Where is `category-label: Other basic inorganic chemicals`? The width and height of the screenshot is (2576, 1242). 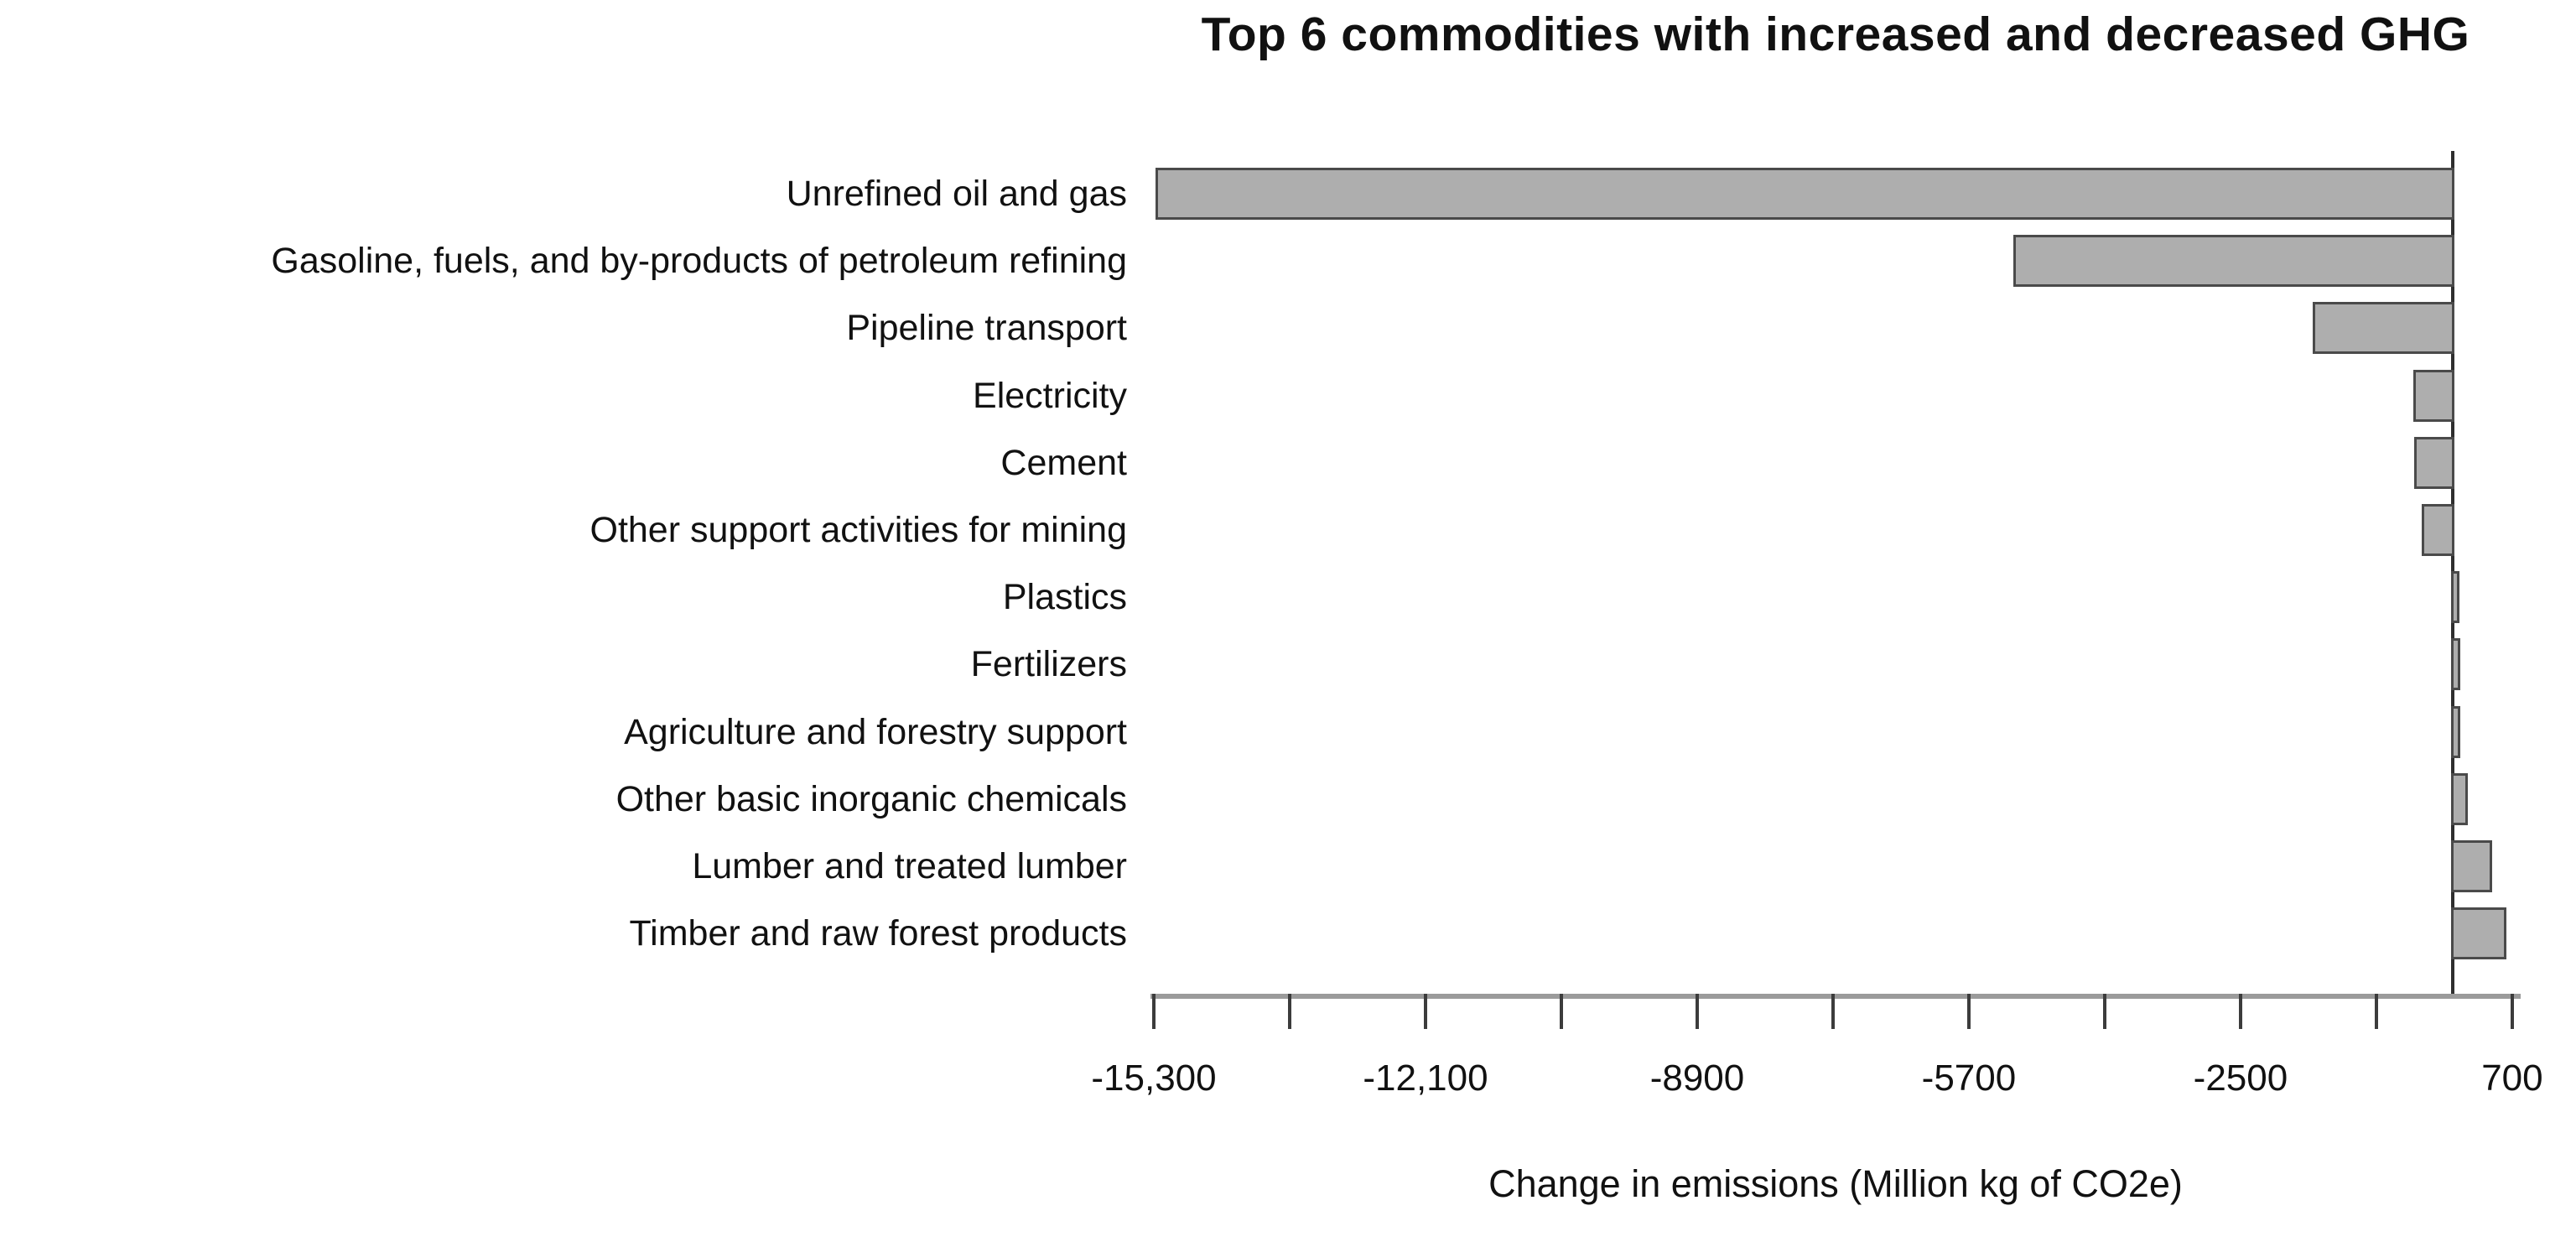 category-label: Other basic inorganic chemicals is located at coordinates (871, 798).